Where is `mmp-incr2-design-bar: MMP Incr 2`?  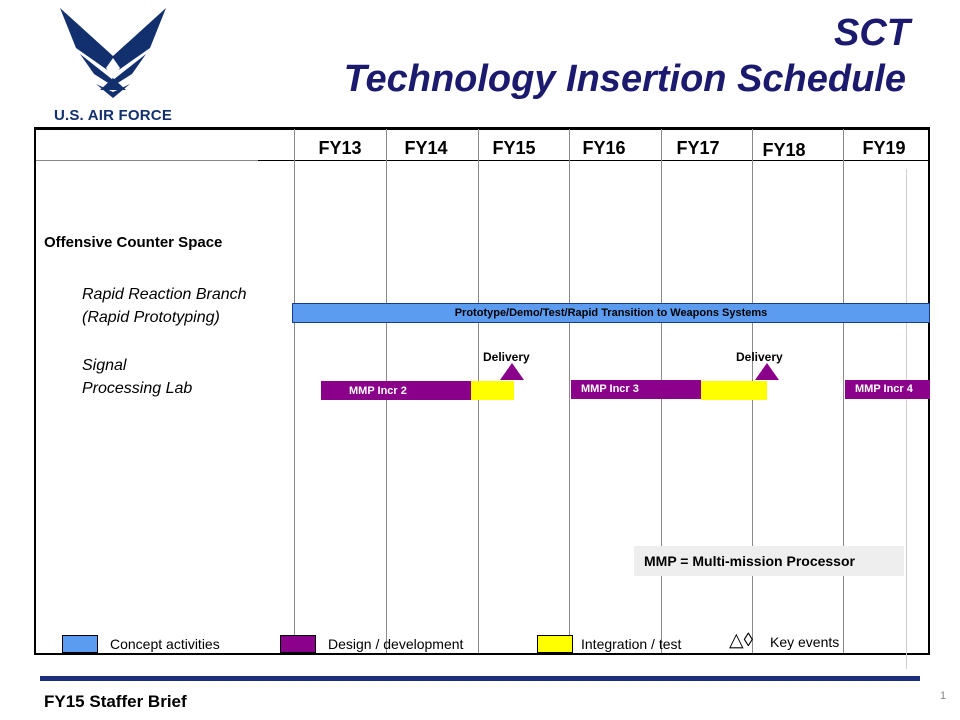 mmp-incr2-design-bar: MMP Incr 2 is located at coordinates (396, 390).